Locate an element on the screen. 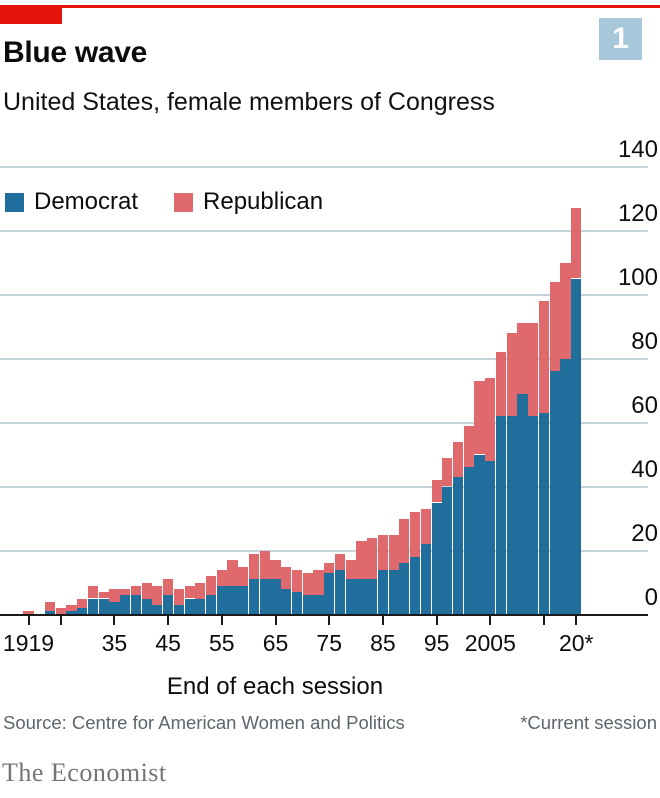  bar-1935-democrat is located at coordinates (114, 608).